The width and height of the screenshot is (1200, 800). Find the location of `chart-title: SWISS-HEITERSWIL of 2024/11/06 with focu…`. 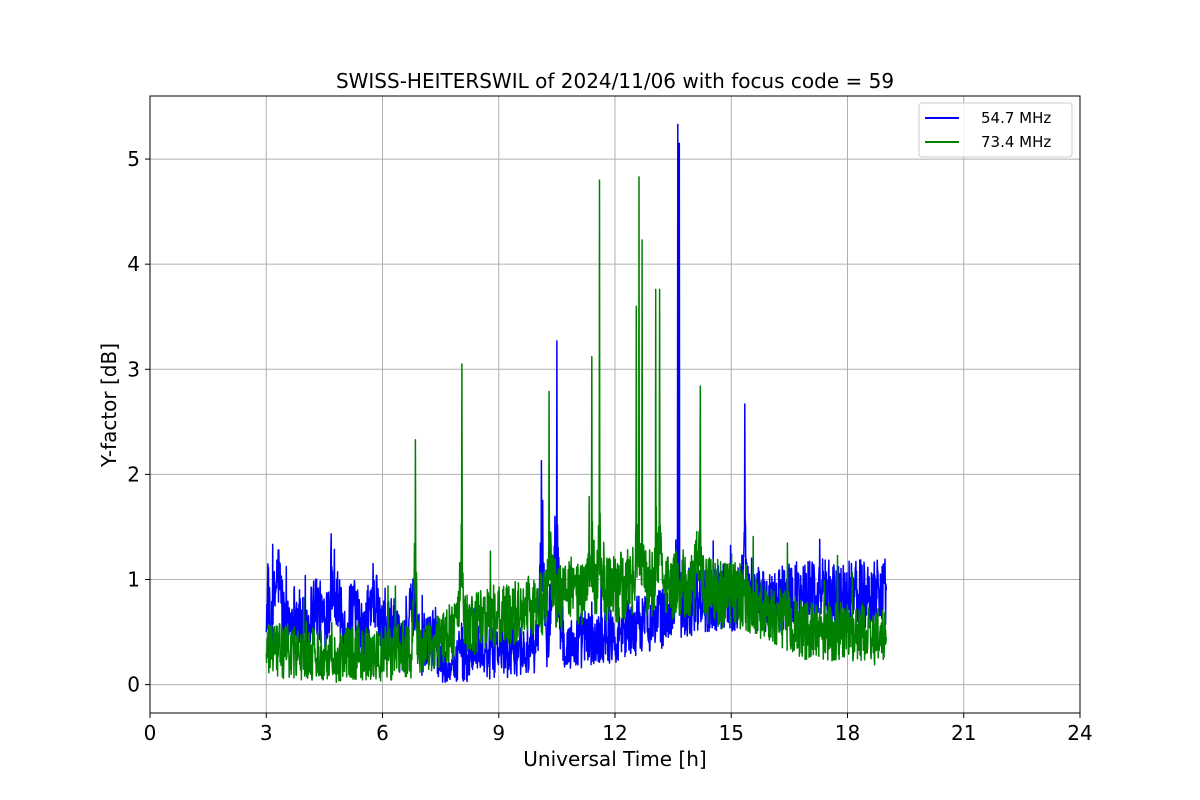

chart-title: SWISS-HEITERSWIL of 2024/11/06 with focu… is located at coordinates (615, 81).